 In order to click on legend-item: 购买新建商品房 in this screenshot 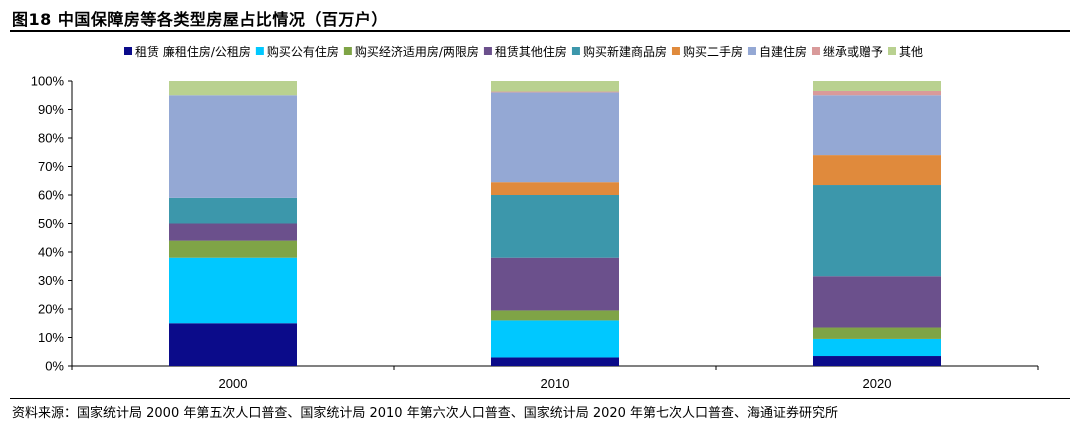, I will do `click(619, 51)`.